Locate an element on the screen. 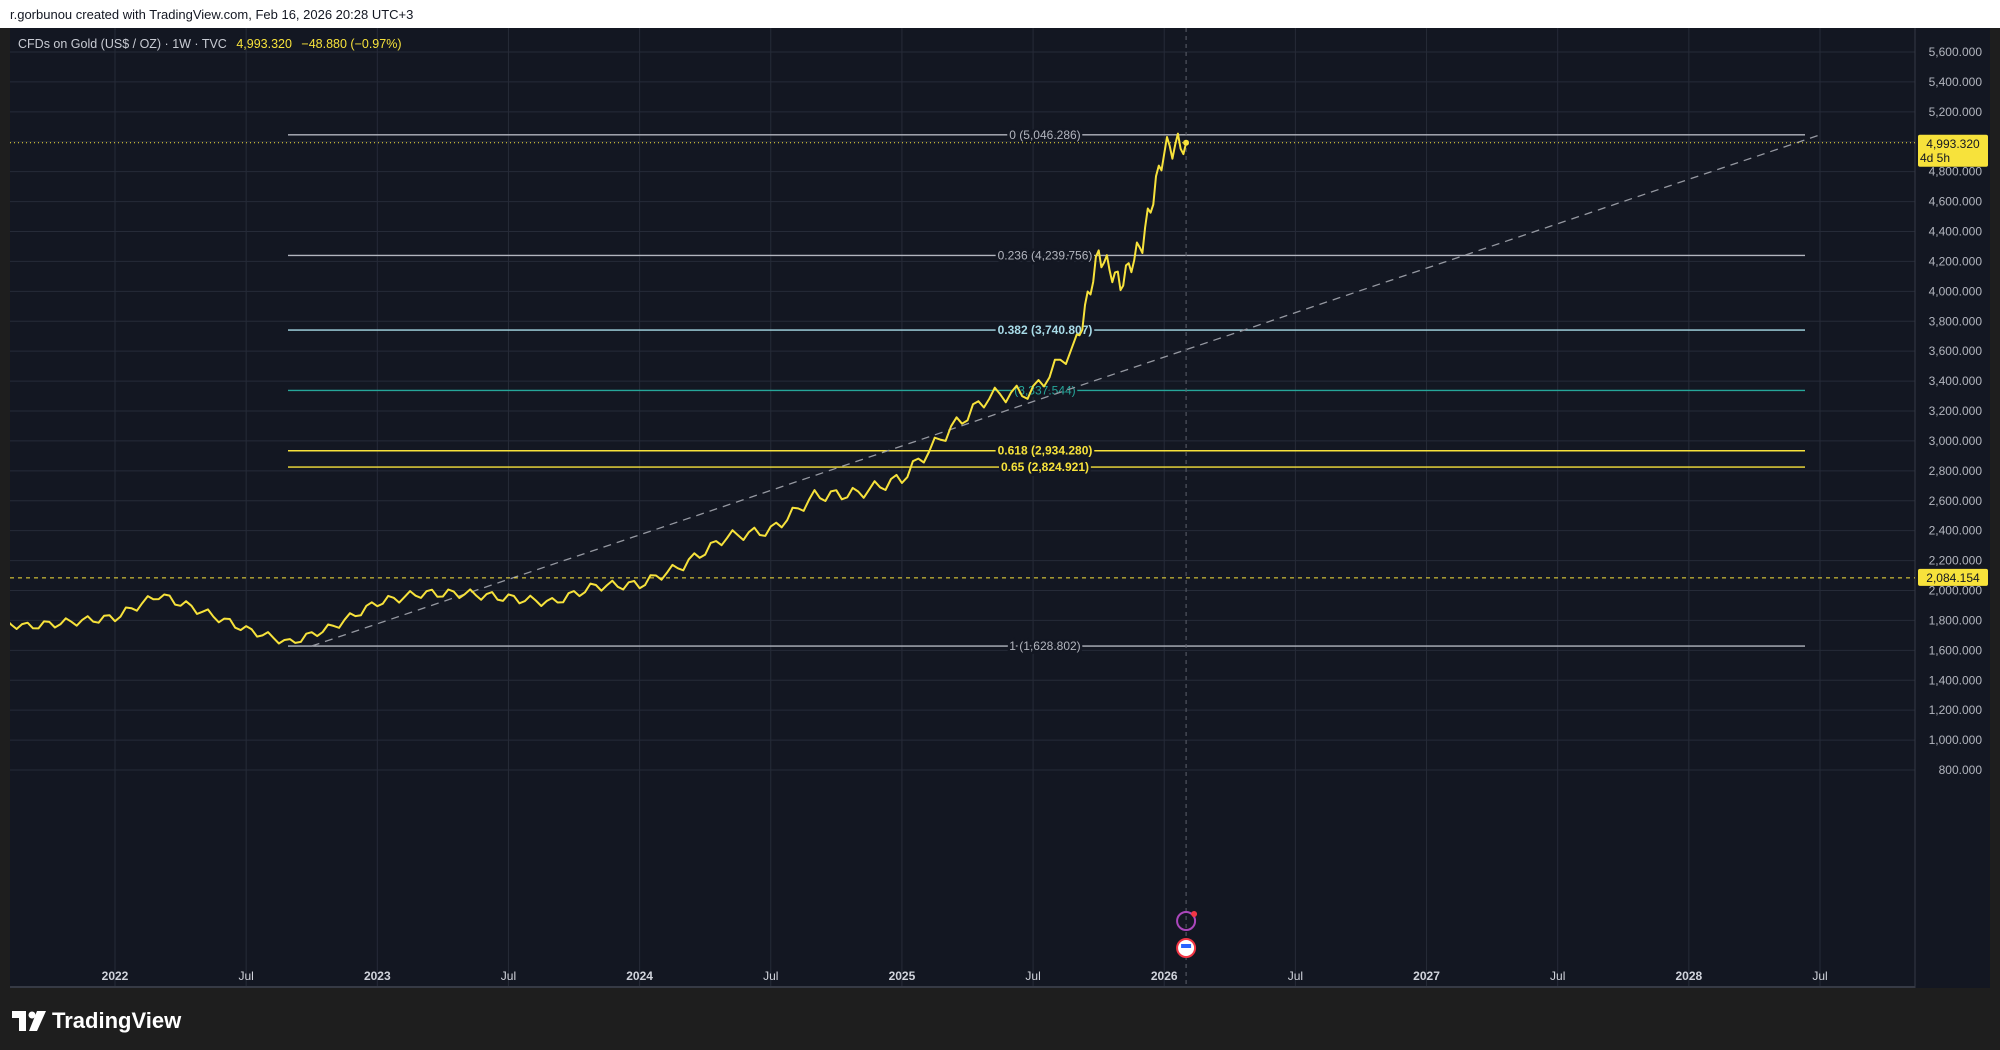 The height and width of the screenshot is (1050, 2000). y-tick-label: 1,000.000 is located at coordinates (1956, 740).